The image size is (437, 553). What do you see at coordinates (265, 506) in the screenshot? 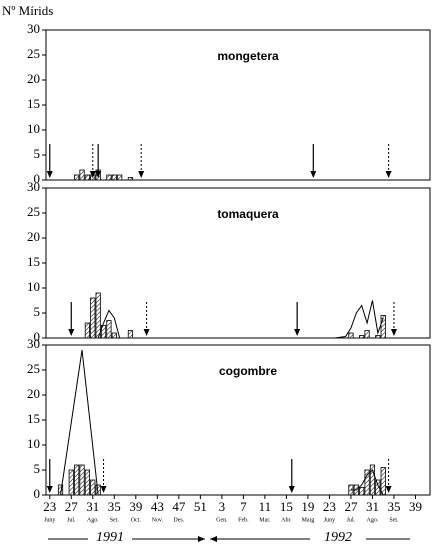
I see `x-tick-label: 11` at bounding box center [265, 506].